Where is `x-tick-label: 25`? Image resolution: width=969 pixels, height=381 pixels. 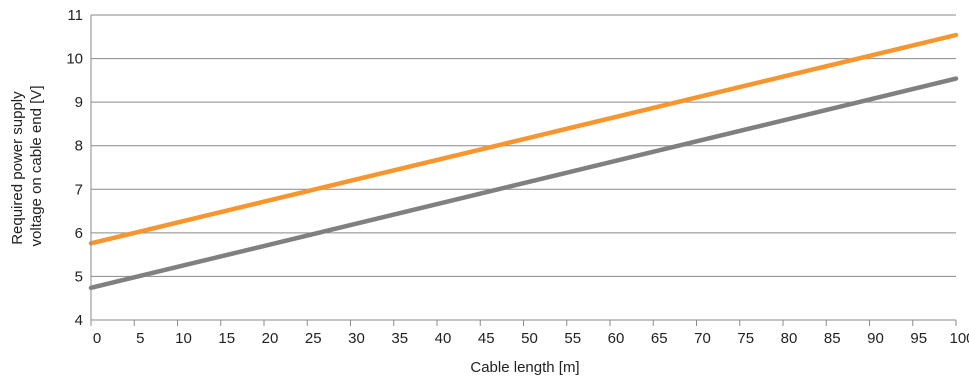 x-tick-label: 25 is located at coordinates (313, 338).